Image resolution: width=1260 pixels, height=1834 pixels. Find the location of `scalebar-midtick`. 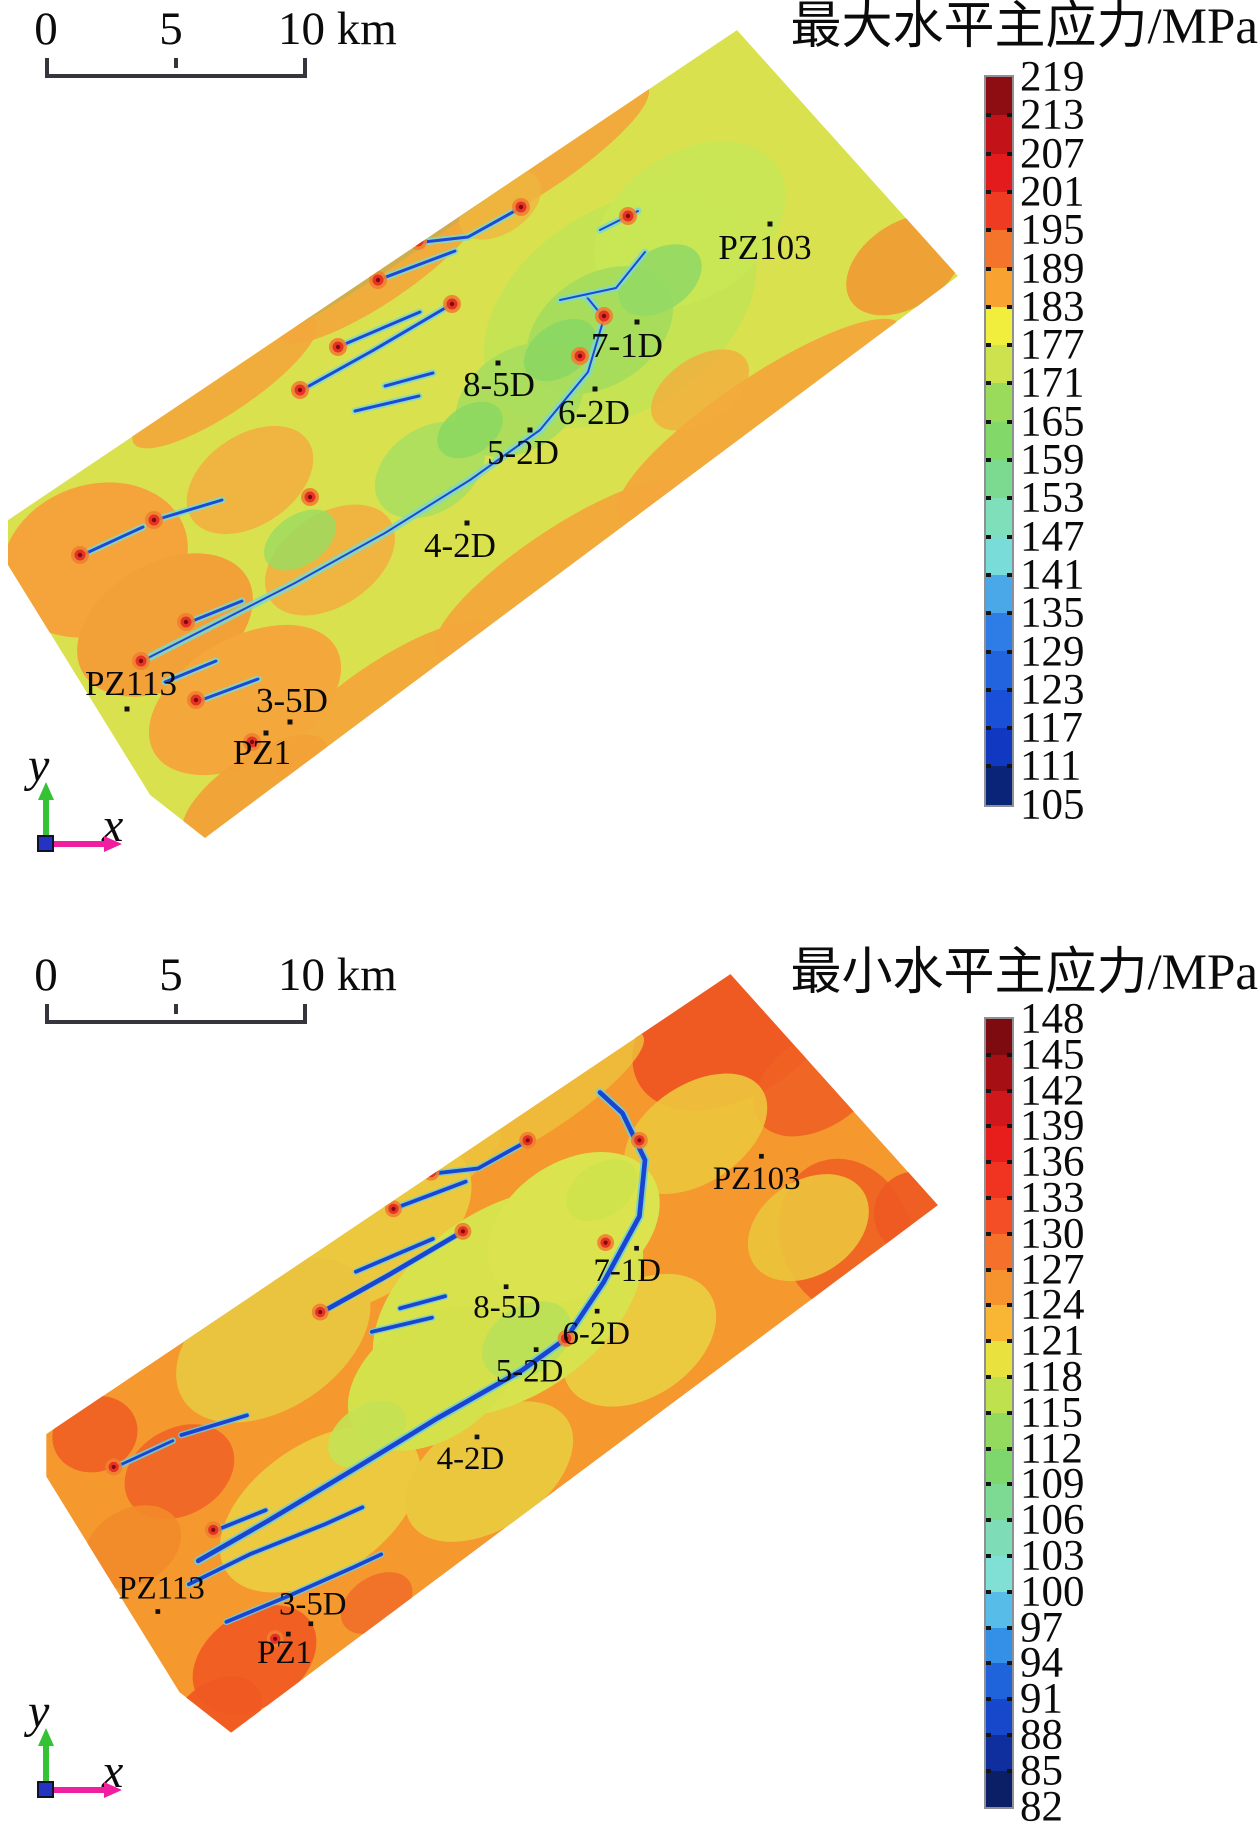

scalebar-midtick is located at coordinates (176, 1009).